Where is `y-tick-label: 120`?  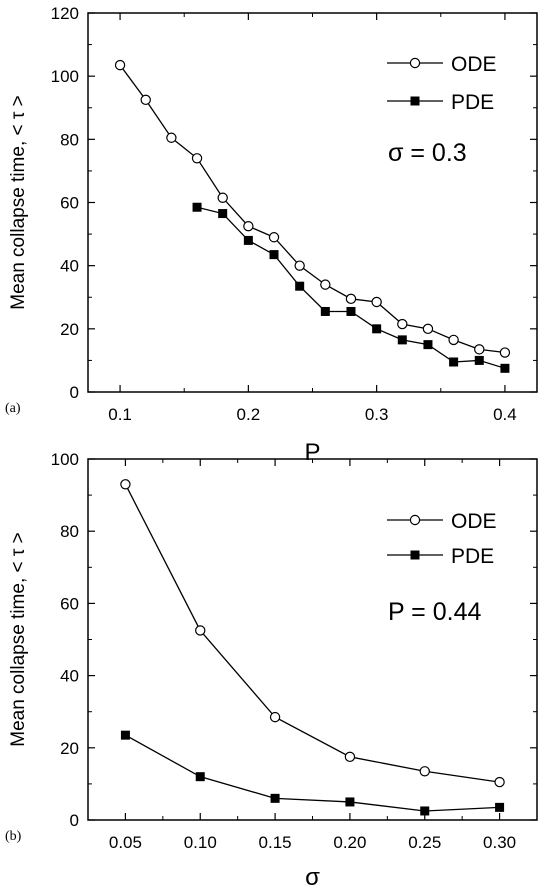 y-tick-label: 120 is located at coordinates (65, 13).